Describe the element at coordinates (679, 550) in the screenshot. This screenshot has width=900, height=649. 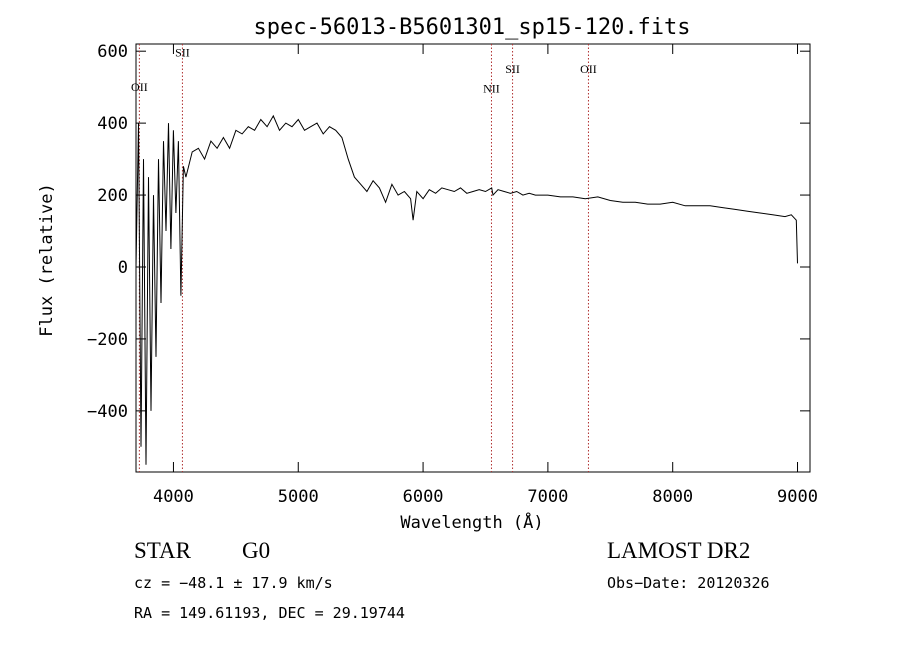
I see `survey-name: LAMOST DR2` at that location.